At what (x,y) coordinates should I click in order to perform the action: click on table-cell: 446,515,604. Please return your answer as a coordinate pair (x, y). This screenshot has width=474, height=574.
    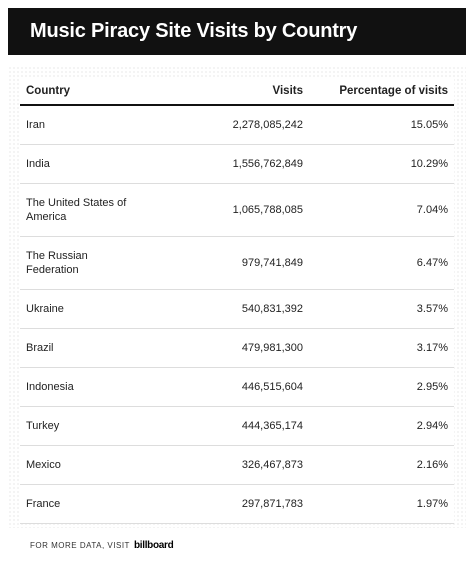
    Looking at the image, I should click on (223, 387).